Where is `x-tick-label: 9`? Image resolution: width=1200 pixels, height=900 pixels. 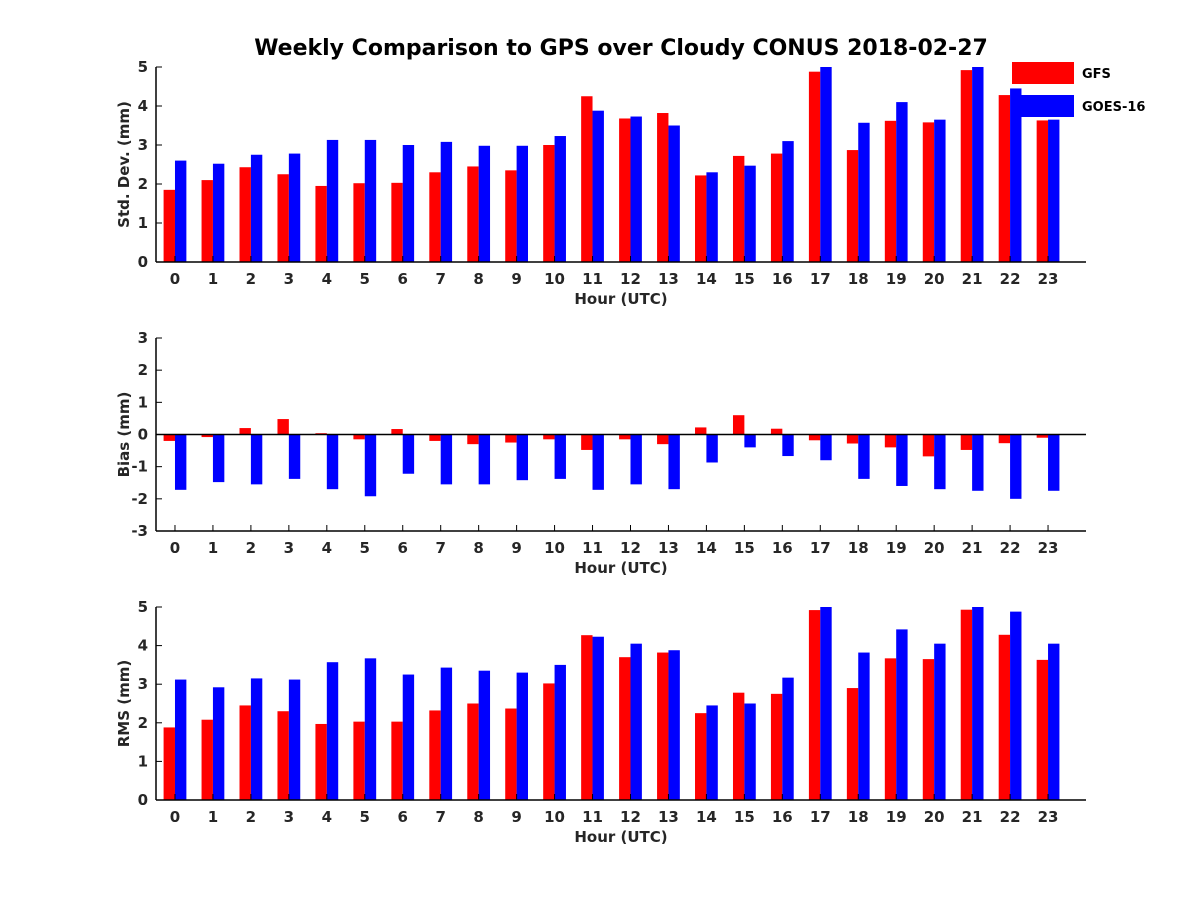
x-tick-label: 9 is located at coordinates (516, 817).